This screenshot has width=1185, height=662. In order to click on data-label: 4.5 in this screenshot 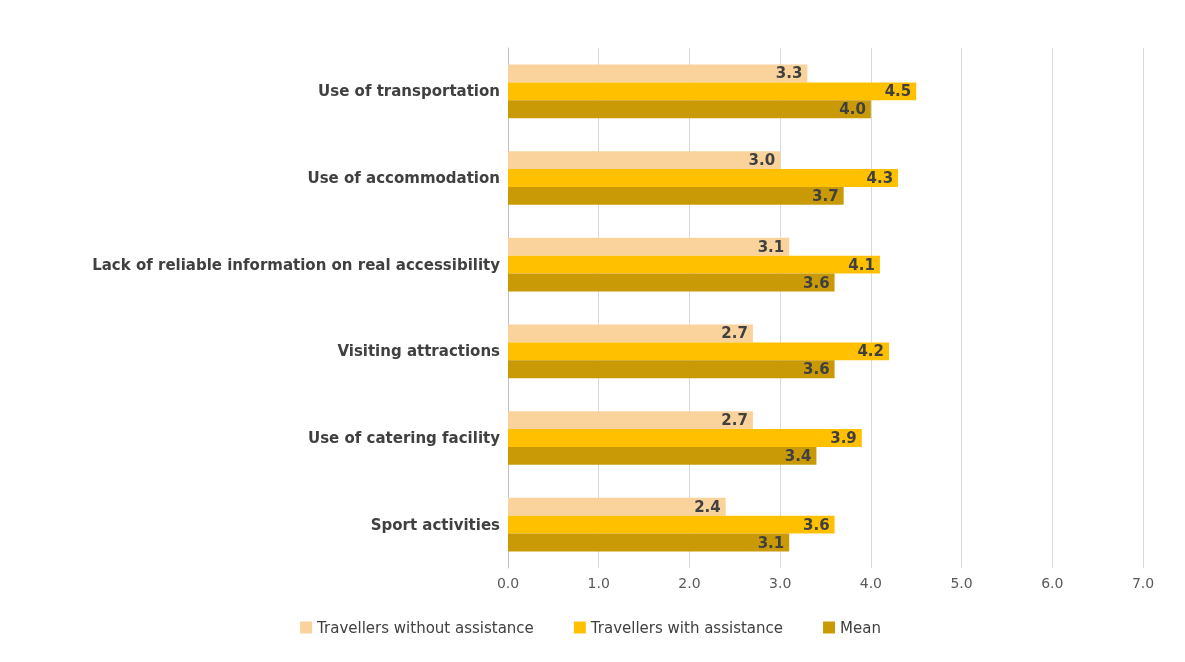, I will do `click(898, 91)`.